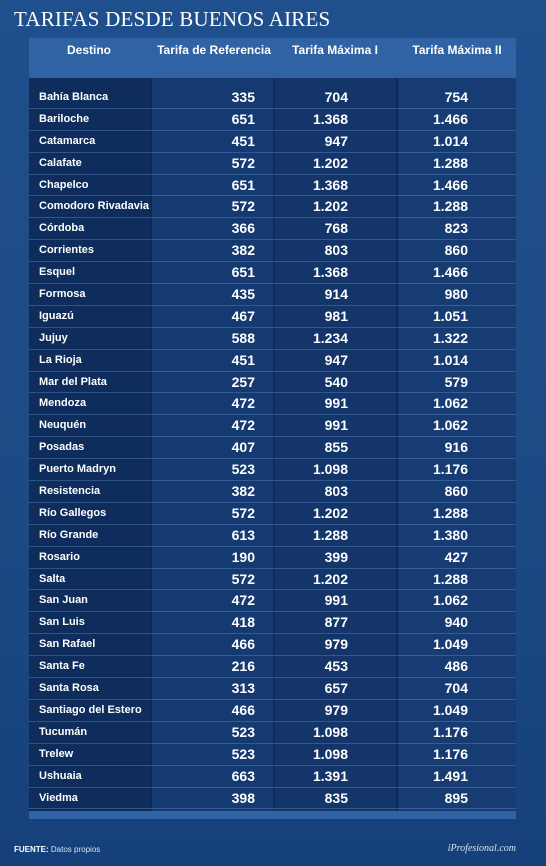 The image size is (546, 866). What do you see at coordinates (272, 777) in the screenshot?
I see `table-row: Ushuaia 663 1.391 1.491` at bounding box center [272, 777].